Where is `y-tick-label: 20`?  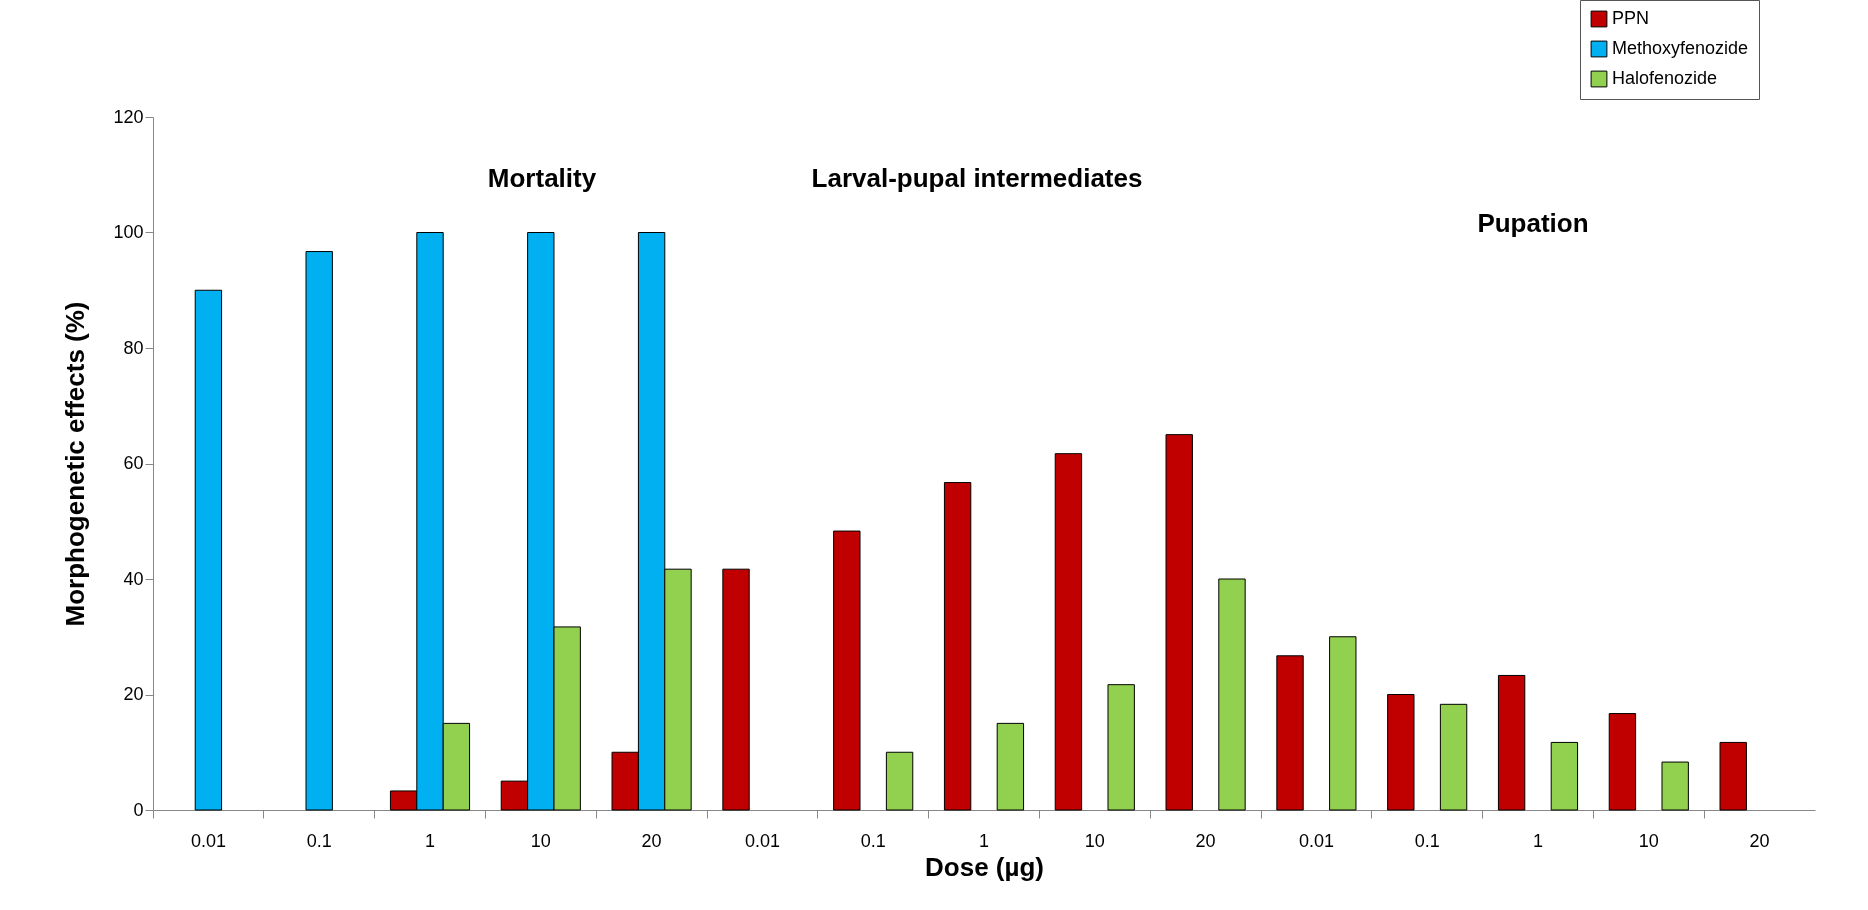 y-tick-label: 20 is located at coordinates (133, 694).